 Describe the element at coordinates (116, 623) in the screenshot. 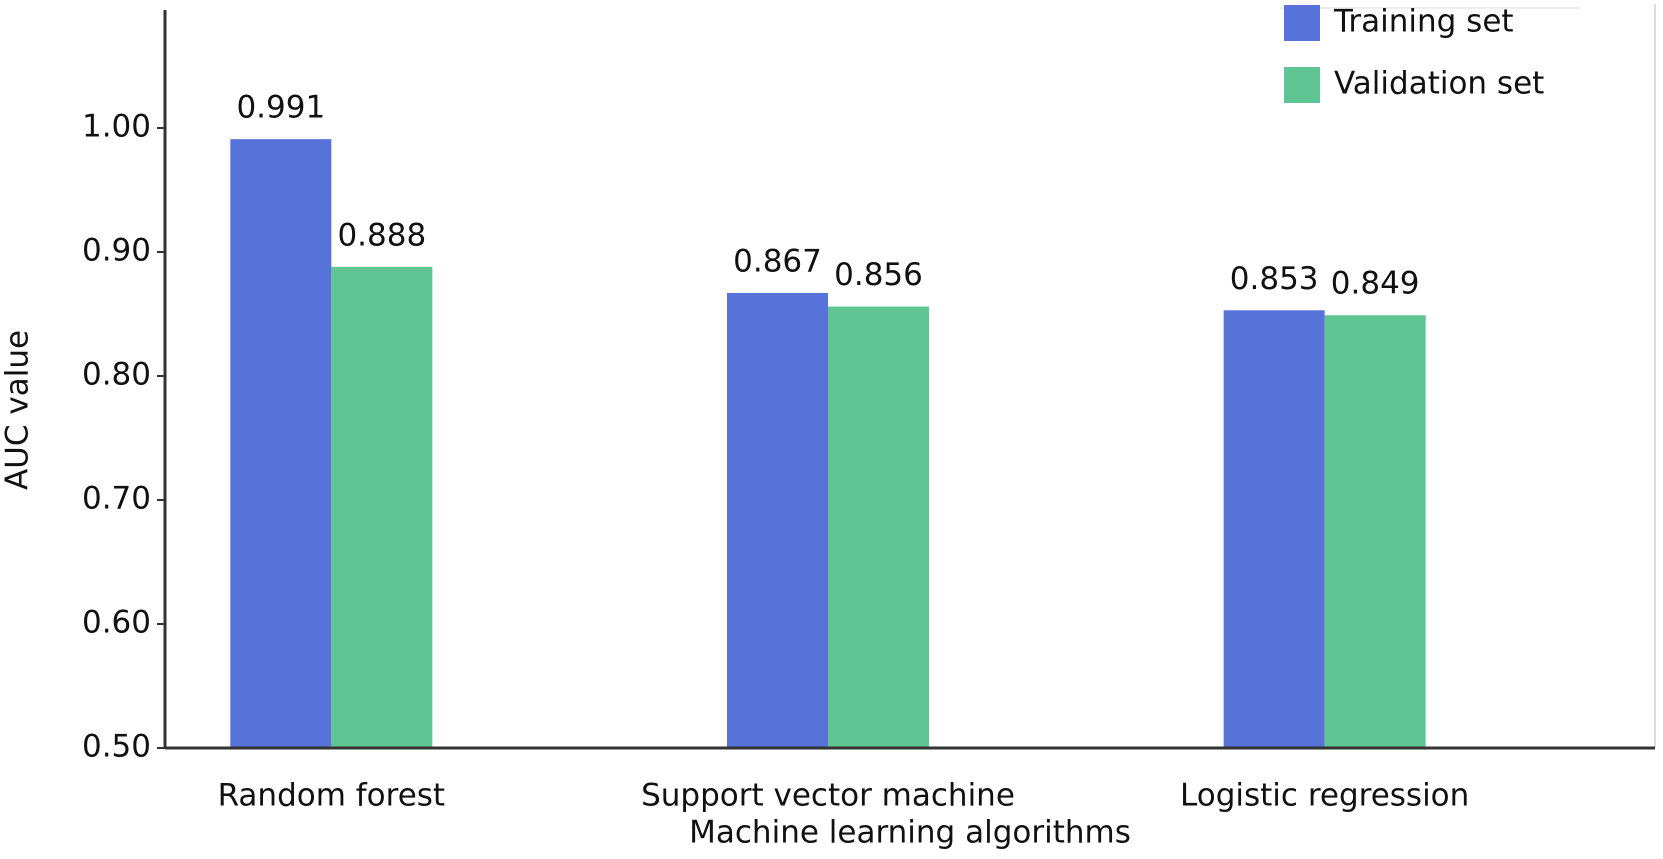

I see `y-tick-label: 0.60` at that location.